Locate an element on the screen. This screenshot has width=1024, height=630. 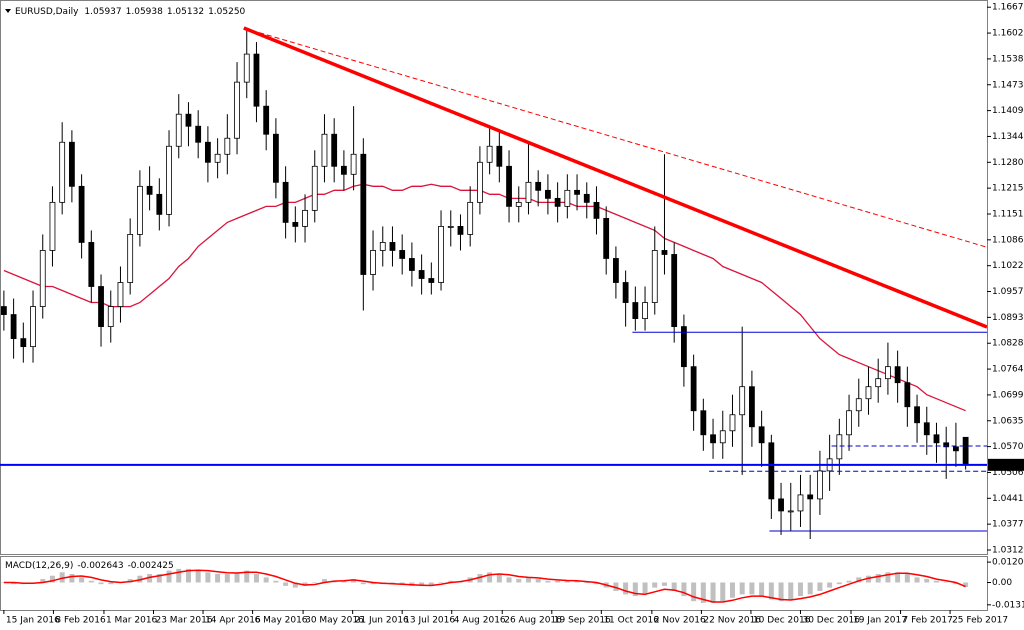
open-label: 1.05937 is located at coordinates (102, 12).